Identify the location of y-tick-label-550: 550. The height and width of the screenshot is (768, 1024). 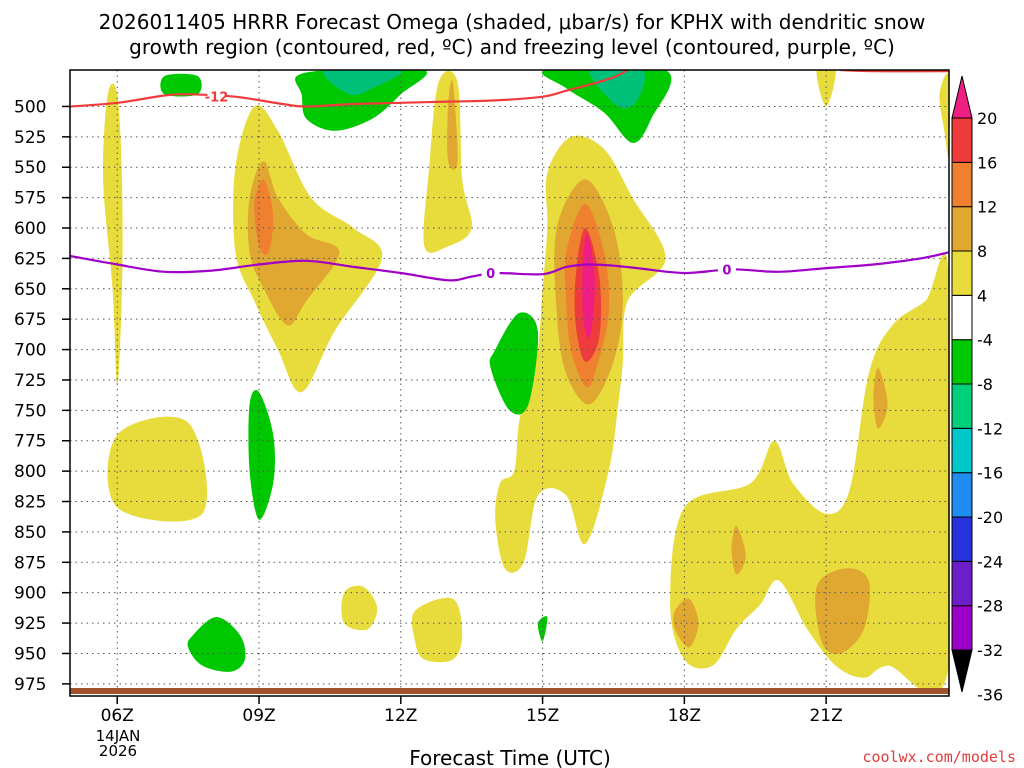
(30, 168).